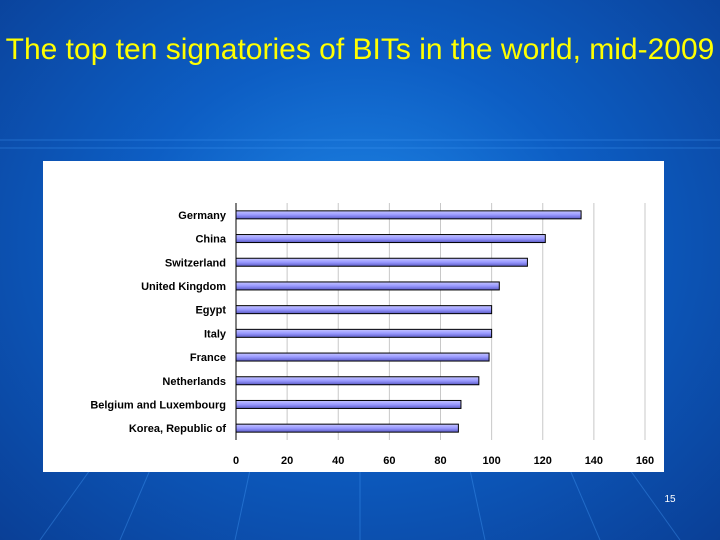  Describe the element at coordinates (357, 381) in the screenshot. I see `bar-netherlands` at that location.